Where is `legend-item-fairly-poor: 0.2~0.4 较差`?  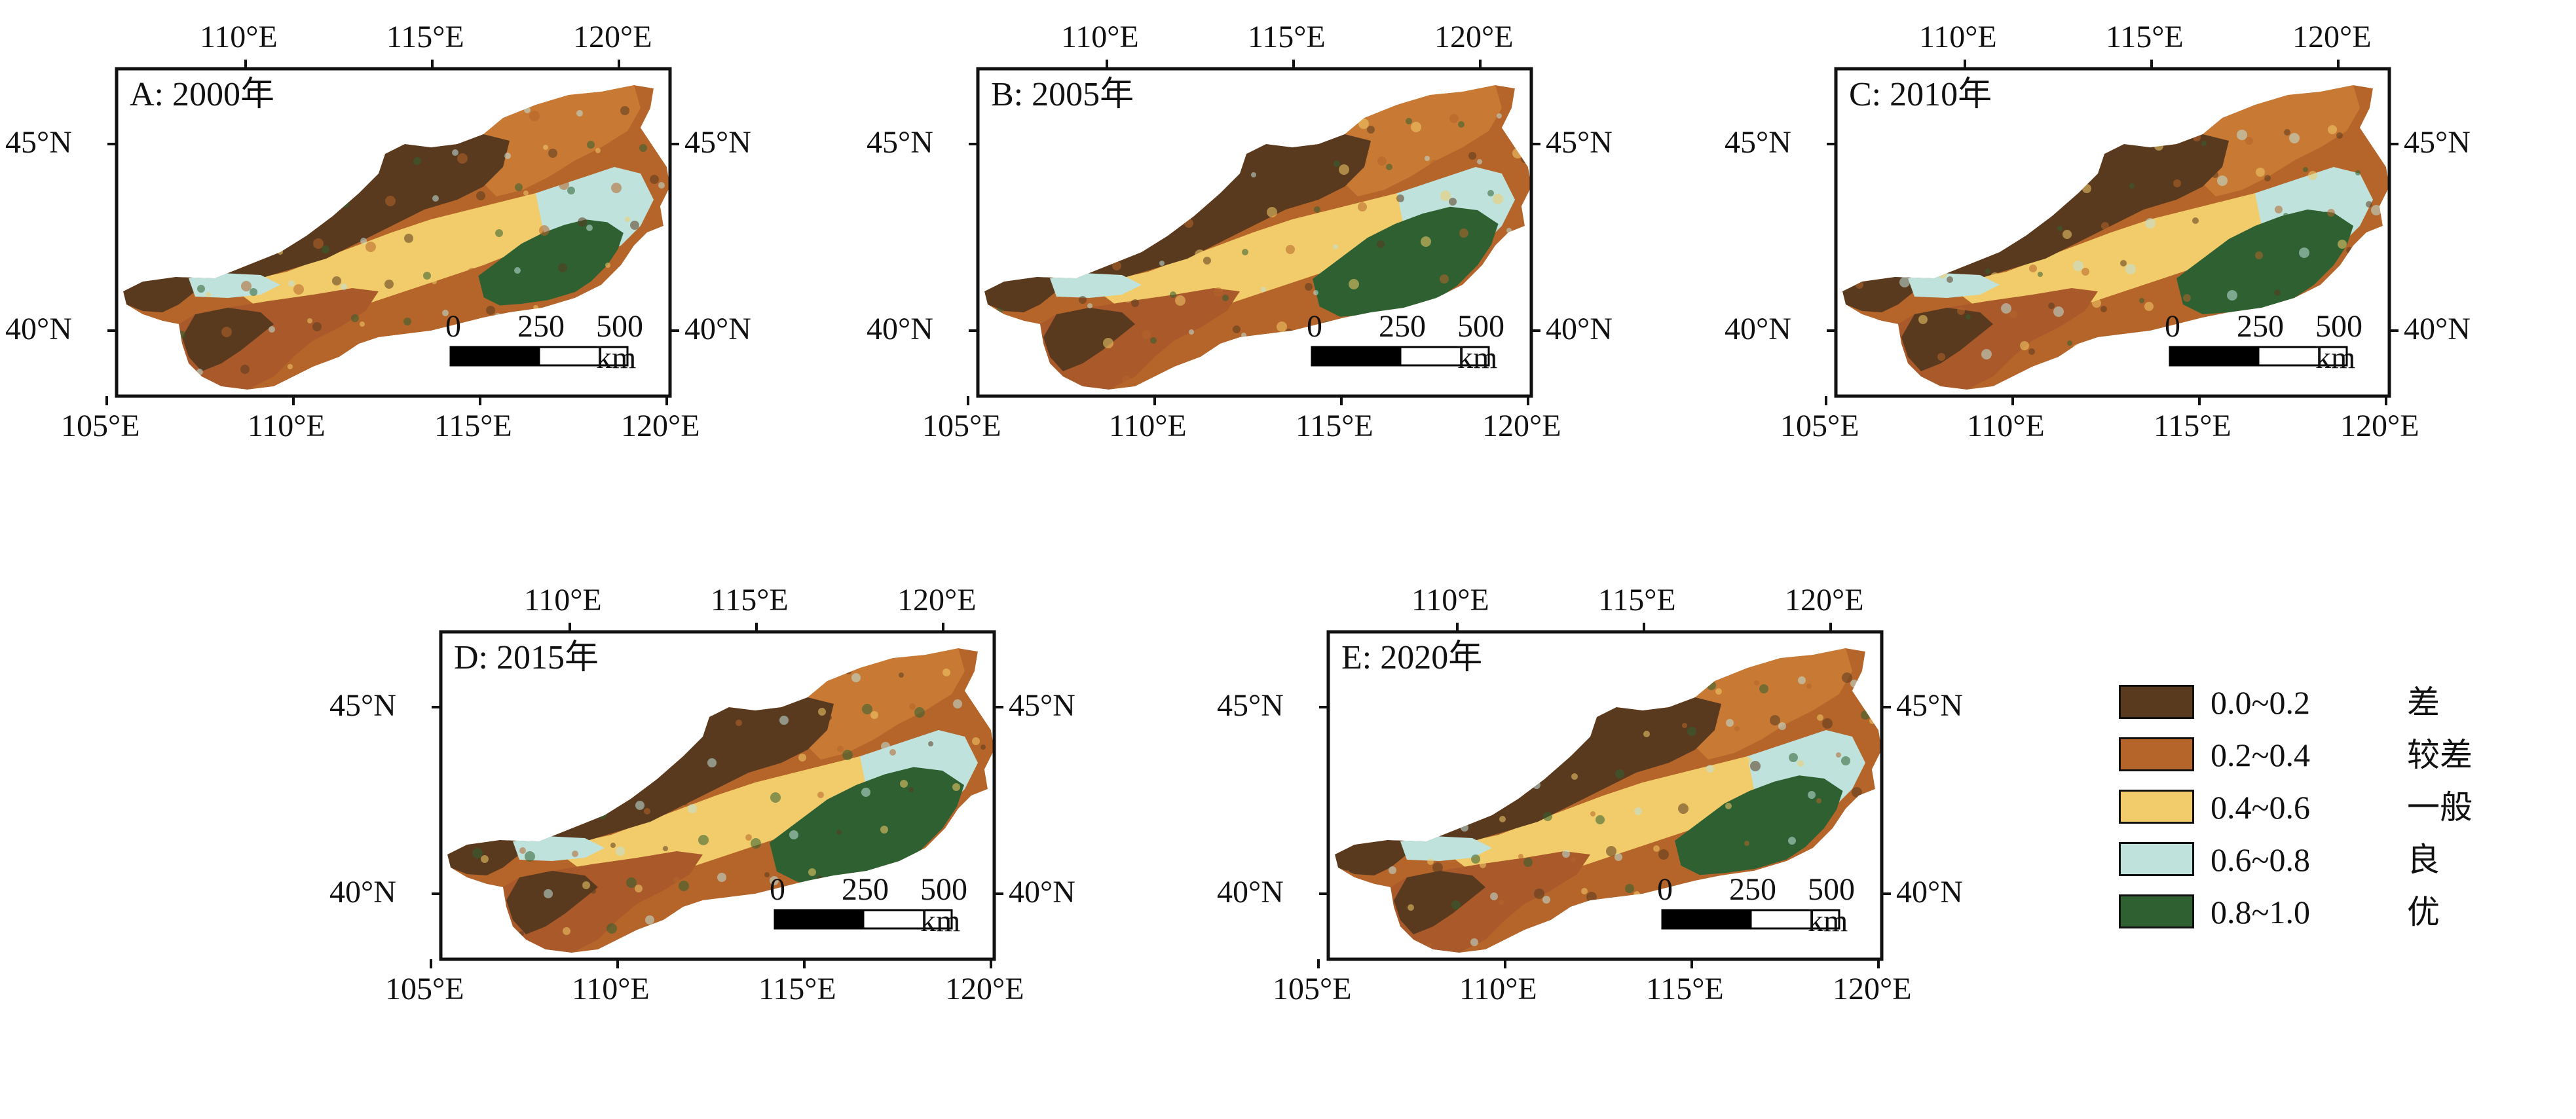
legend-item-fairly-poor: 0.2~0.4 较差 is located at coordinates (2296, 754).